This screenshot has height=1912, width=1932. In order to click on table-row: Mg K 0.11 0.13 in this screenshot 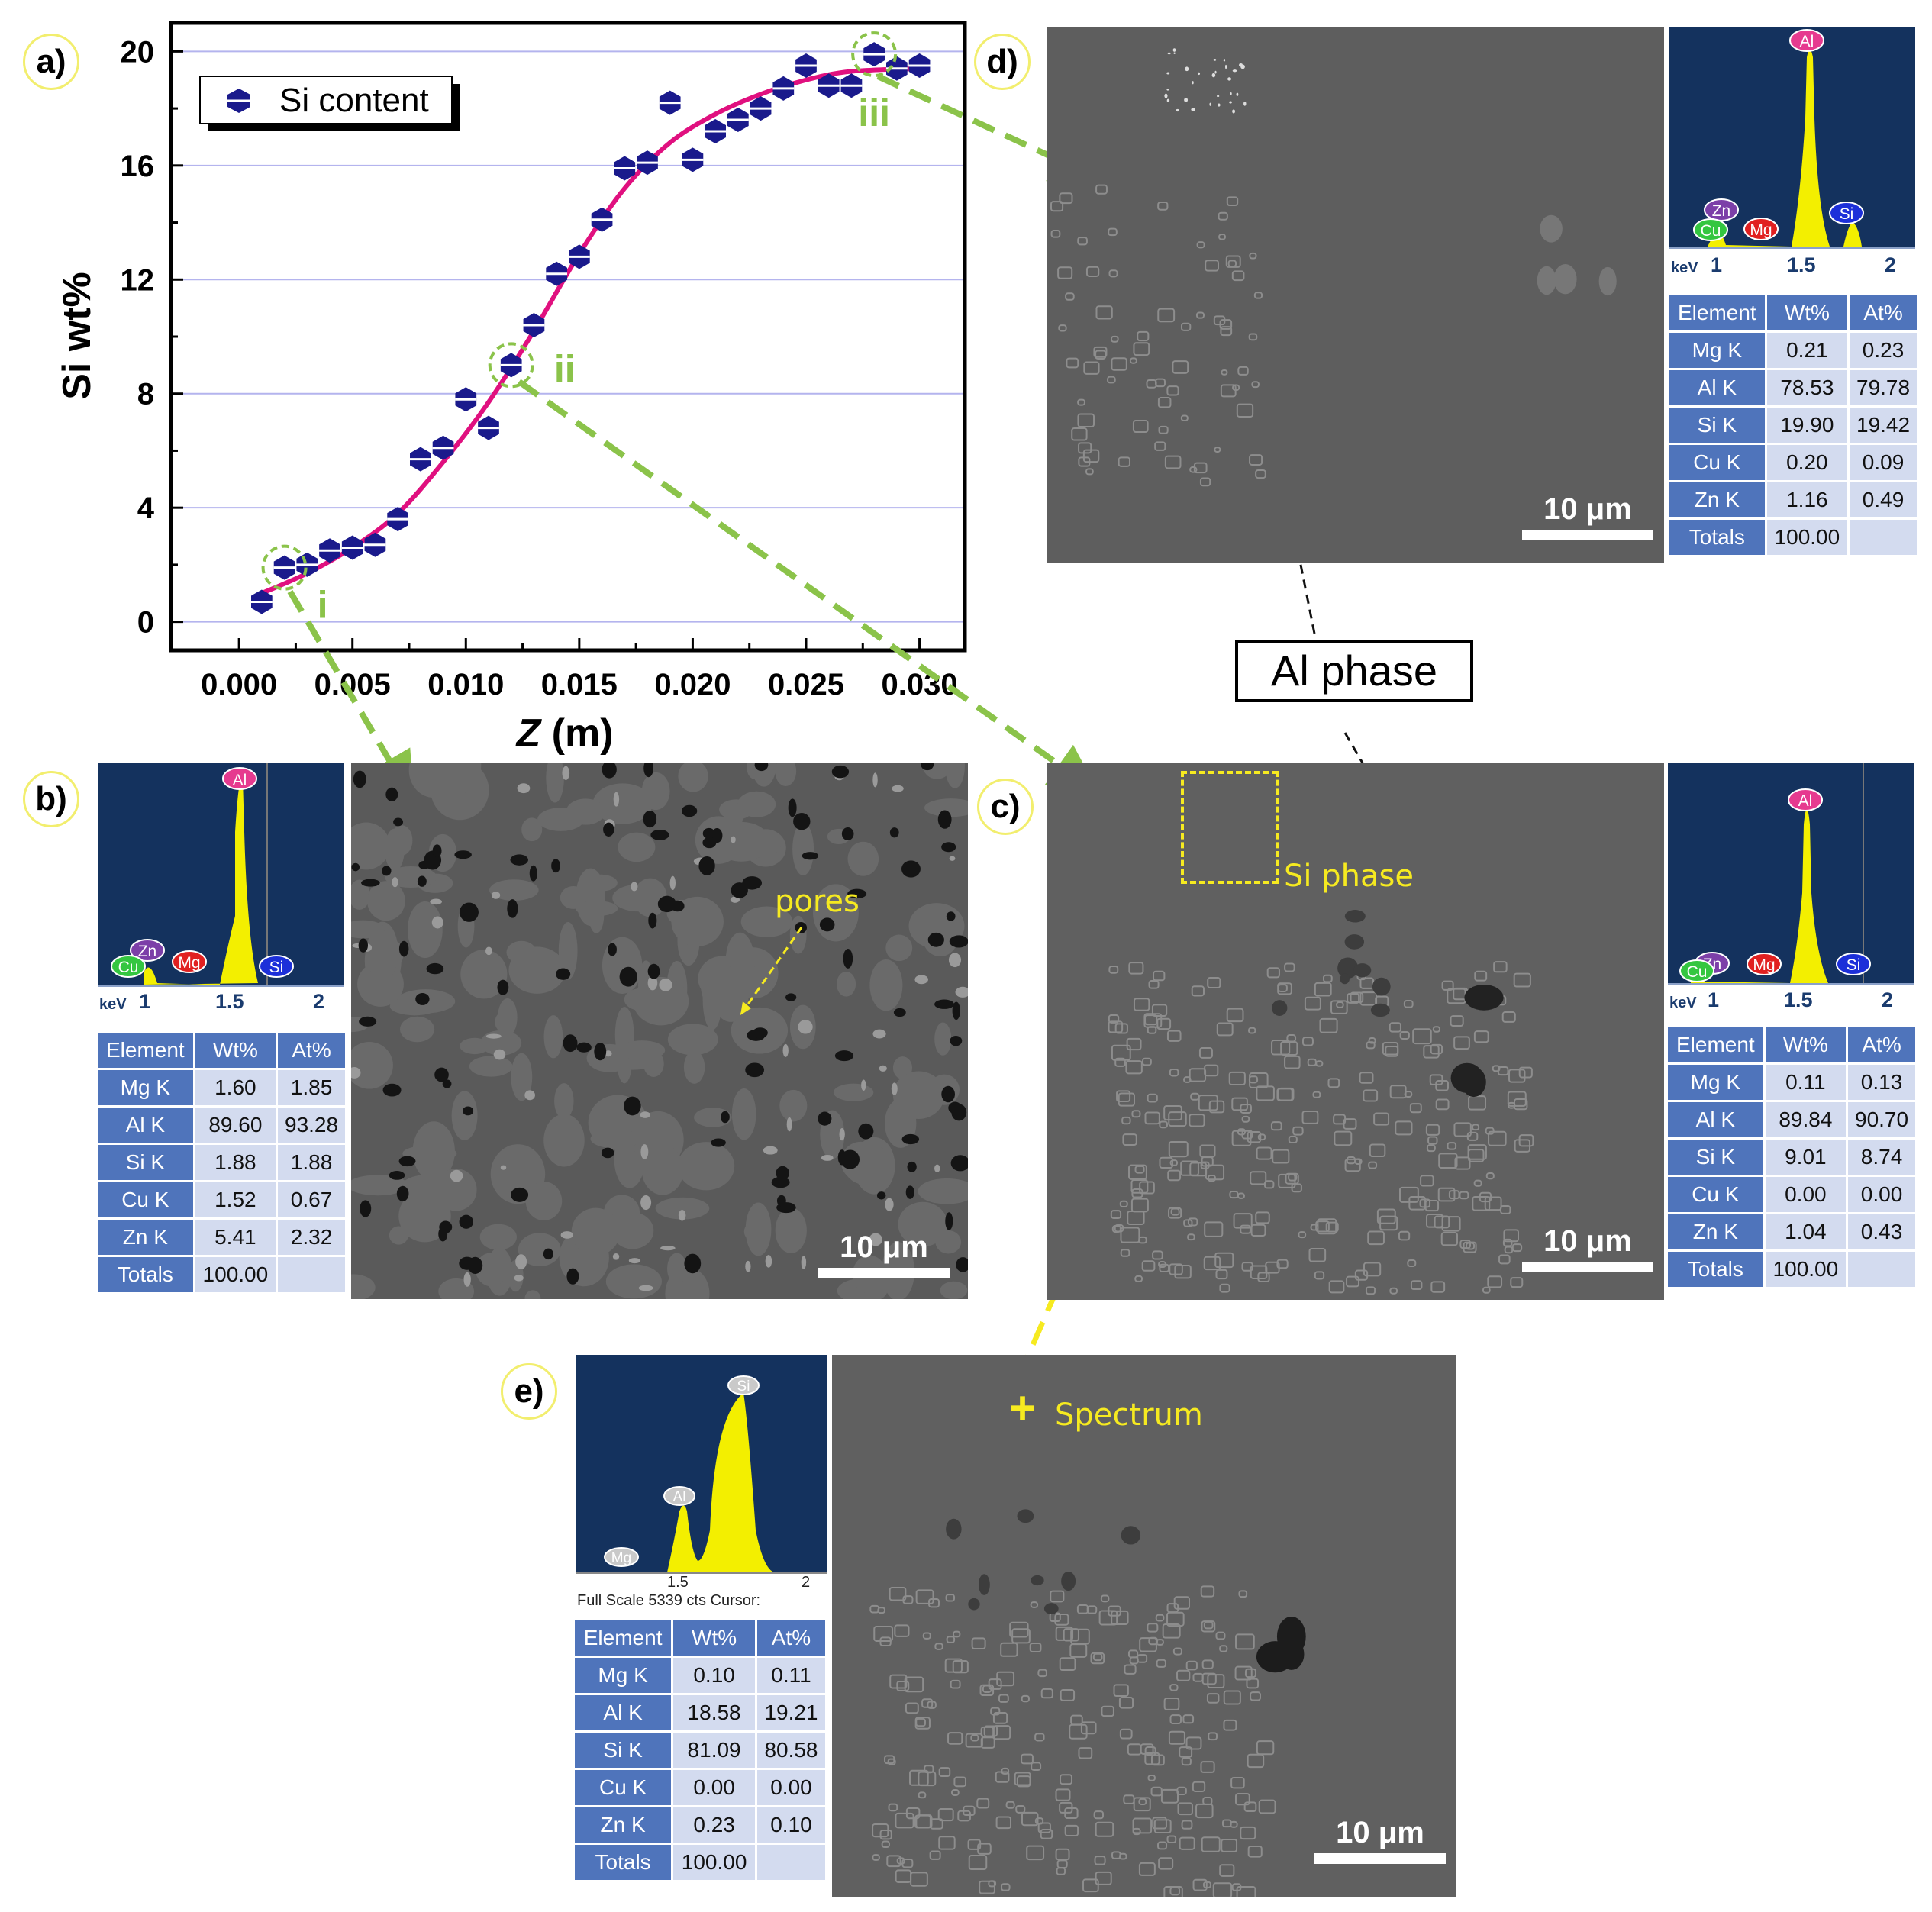, I will do `click(1791, 1082)`.